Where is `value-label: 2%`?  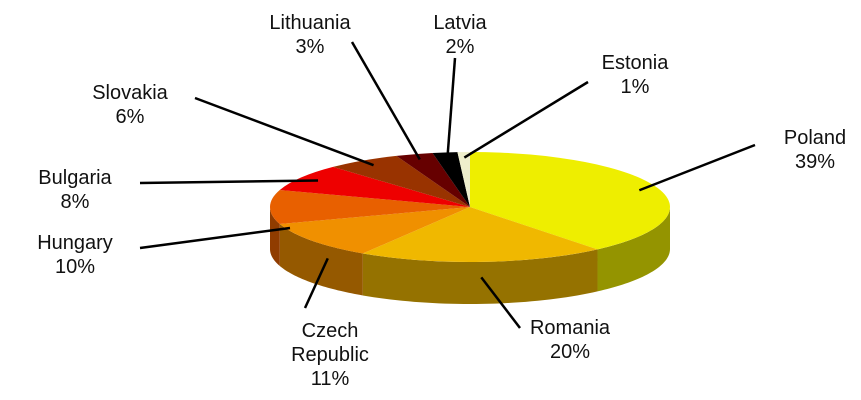 value-label: 2% is located at coordinates (460, 47).